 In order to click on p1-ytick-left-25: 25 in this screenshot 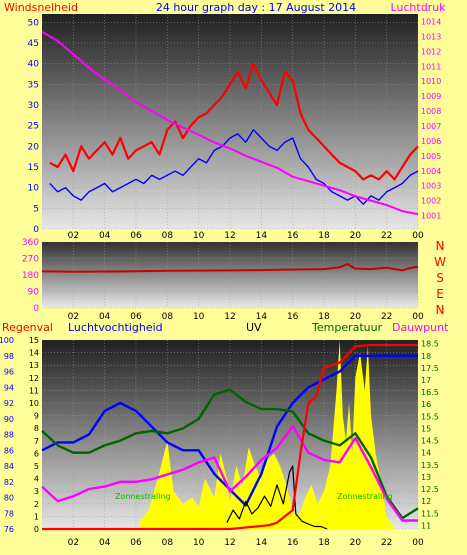, I will do `click(33, 127)`.